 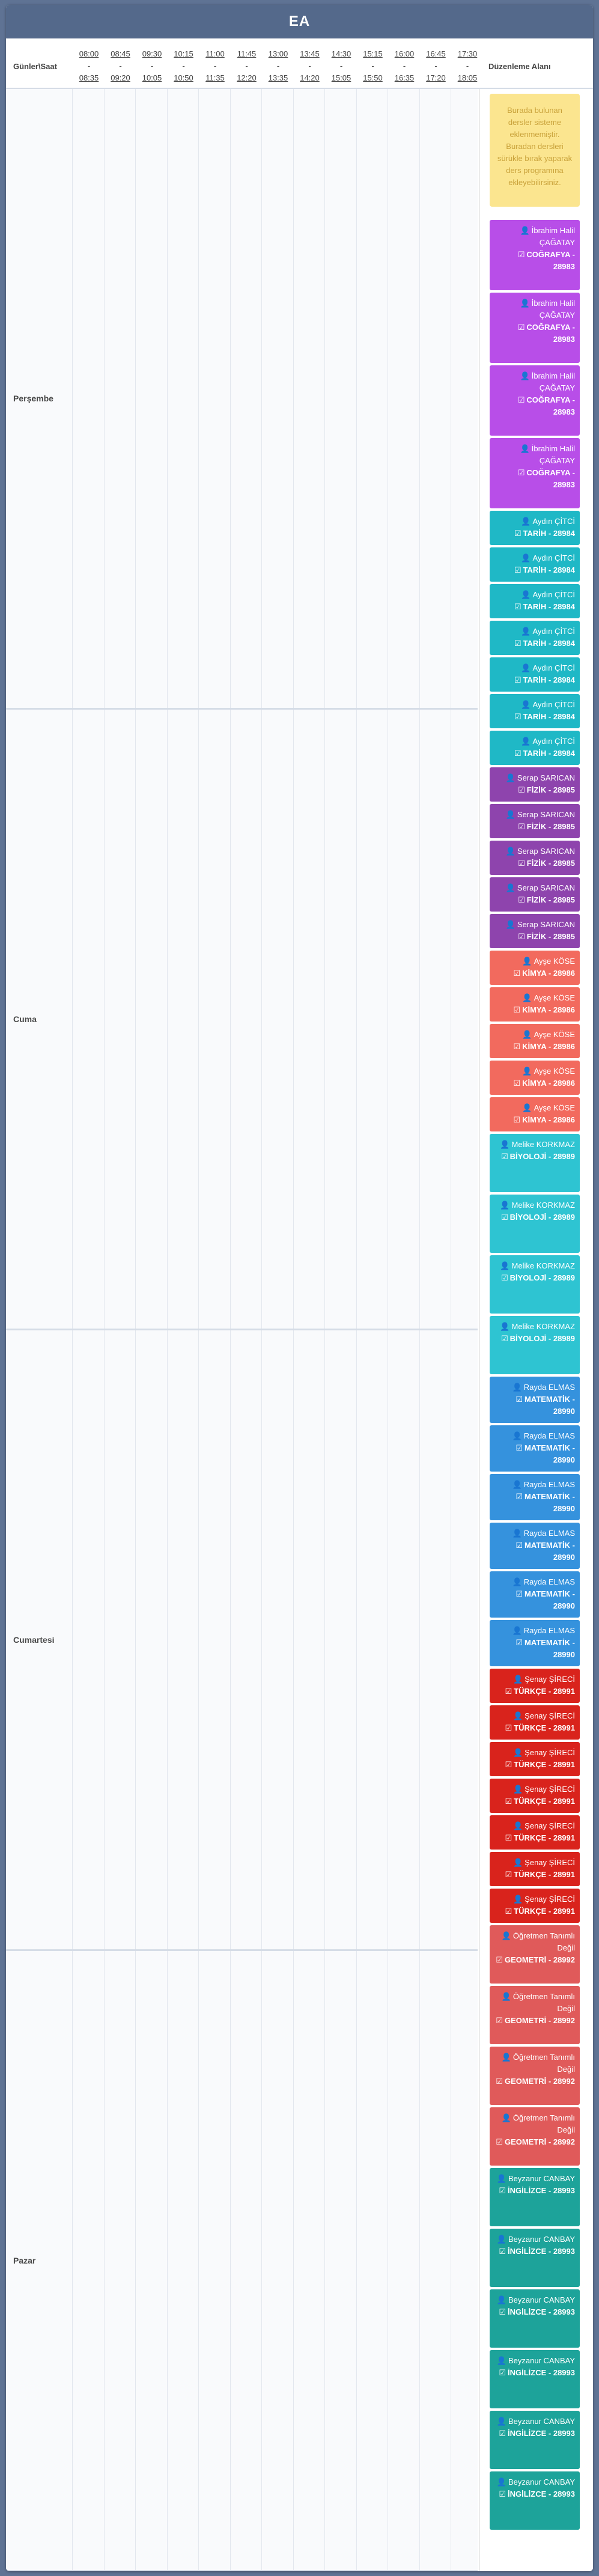 I want to click on course-name: ☑ TÜRKÇE - 28991, so click(x=534, y=1911).